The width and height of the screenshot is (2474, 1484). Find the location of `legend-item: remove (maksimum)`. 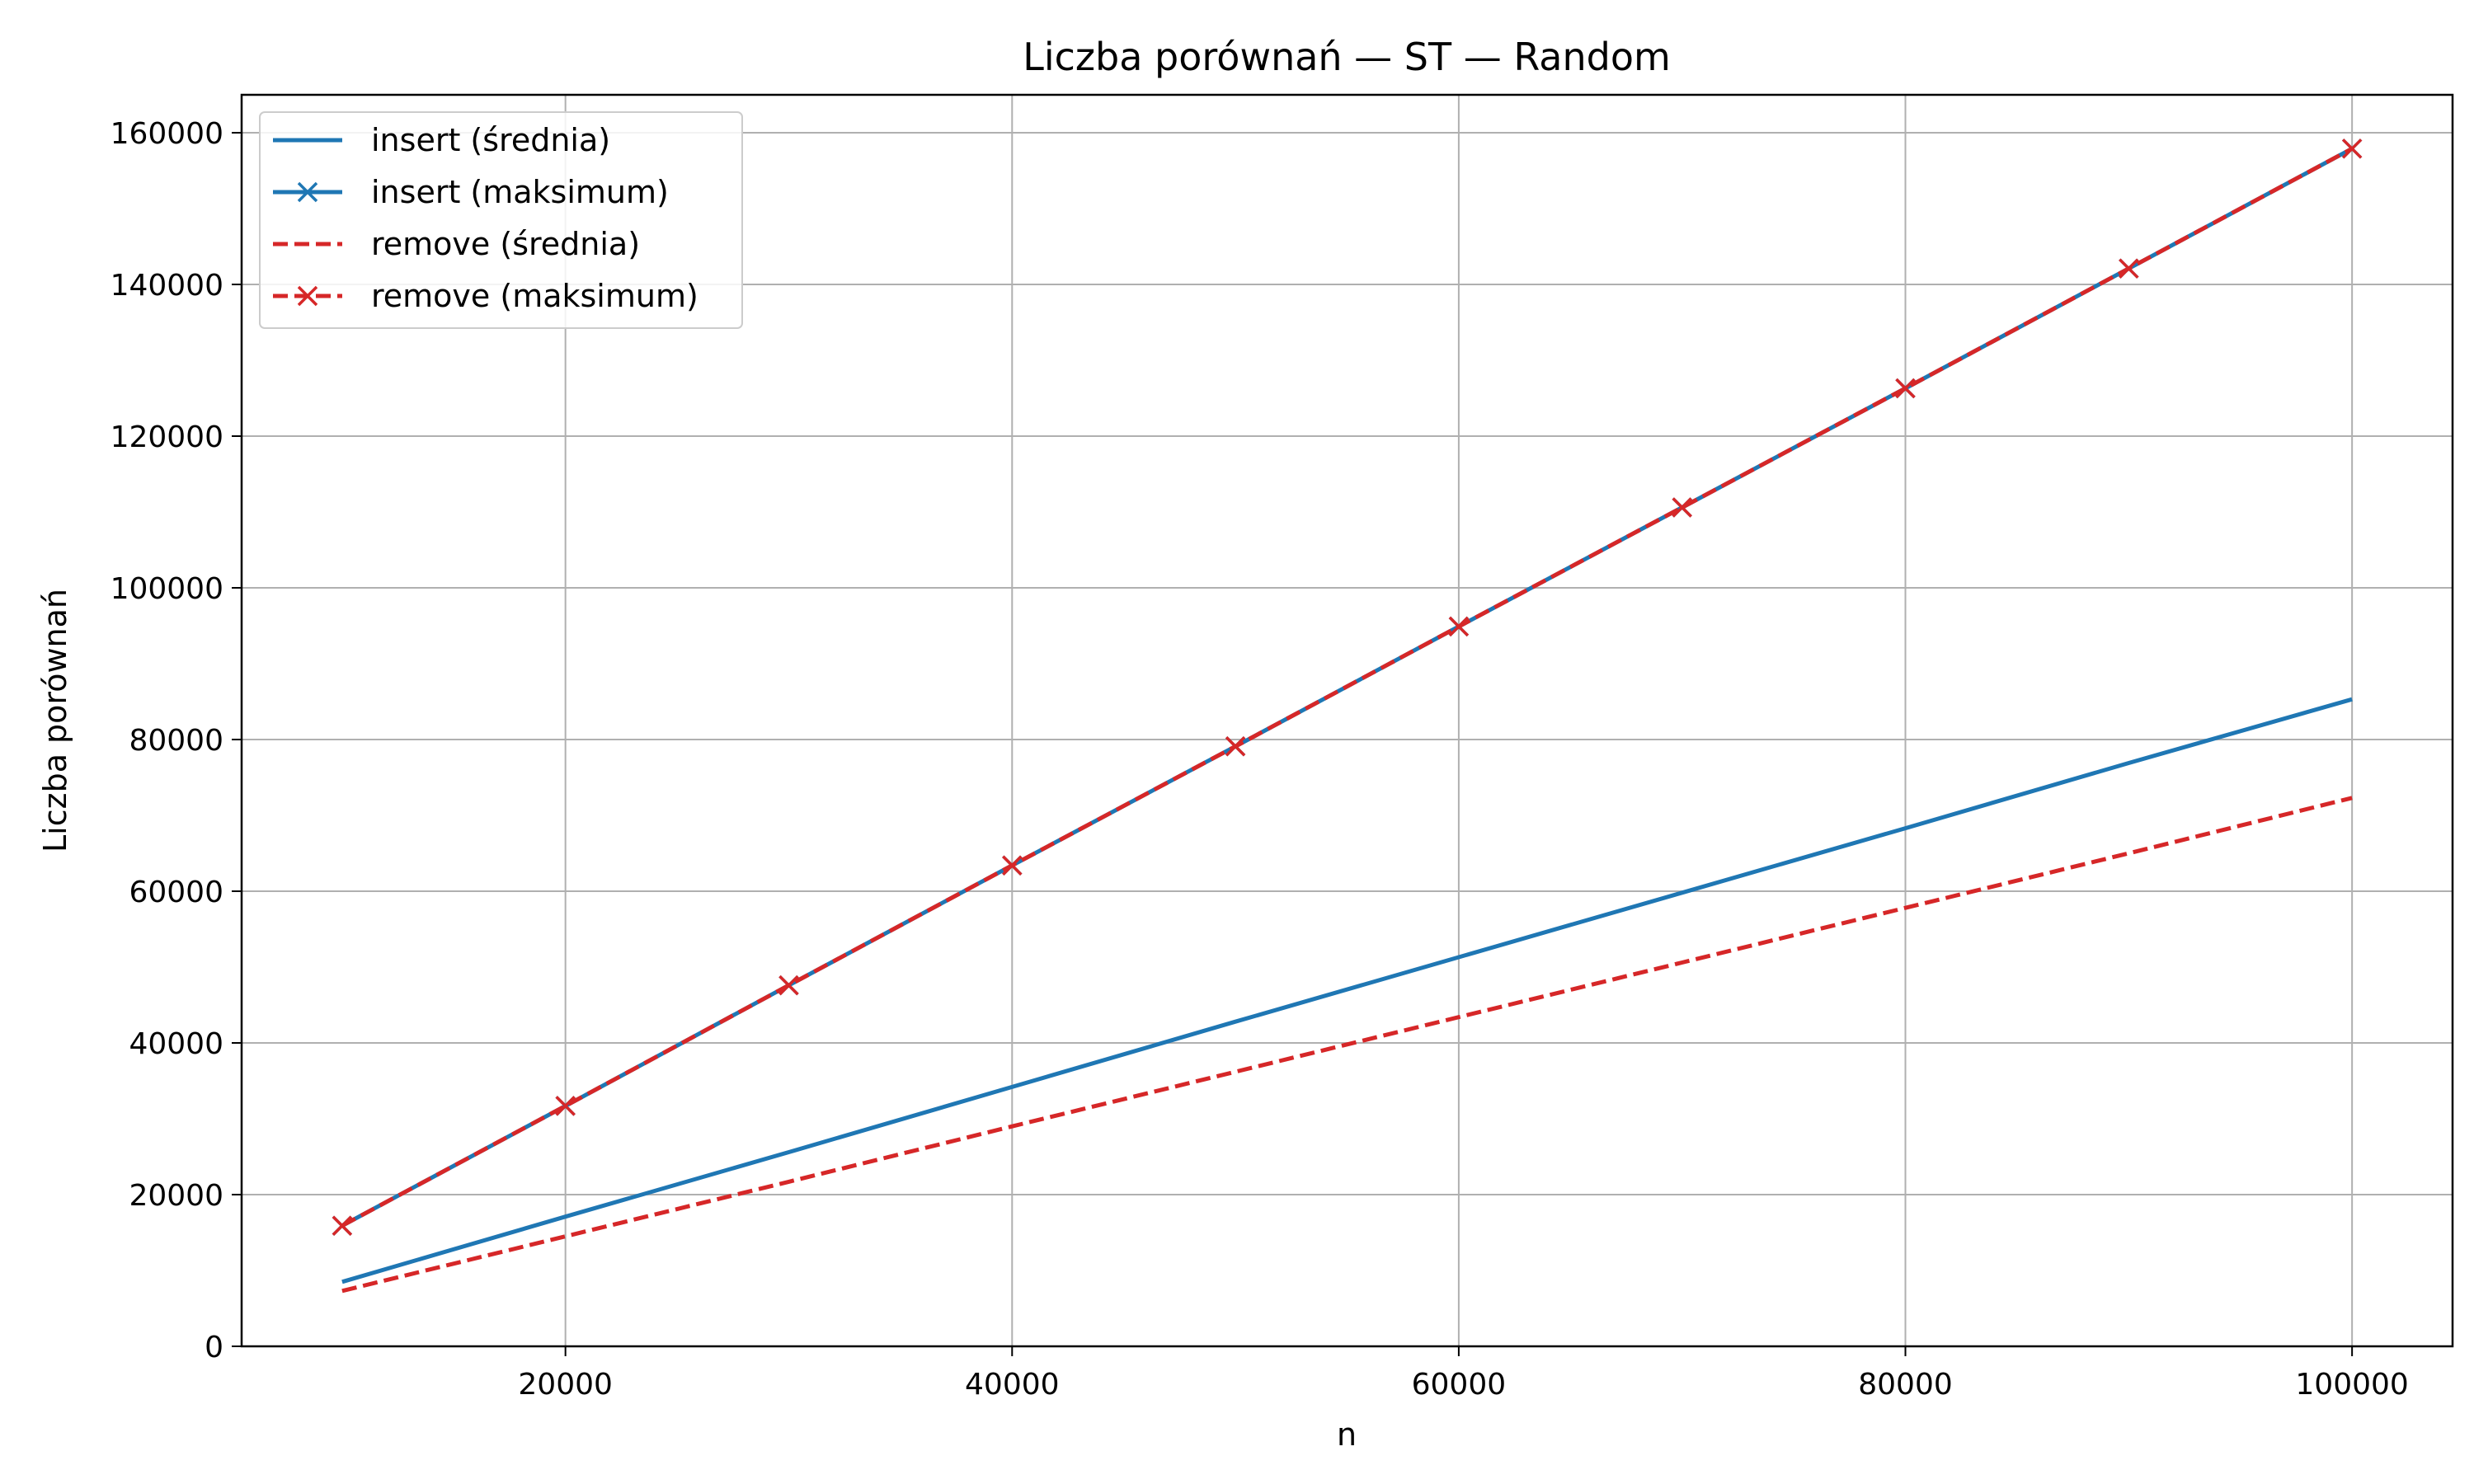

legend-item: remove (maksimum) is located at coordinates (485, 296).